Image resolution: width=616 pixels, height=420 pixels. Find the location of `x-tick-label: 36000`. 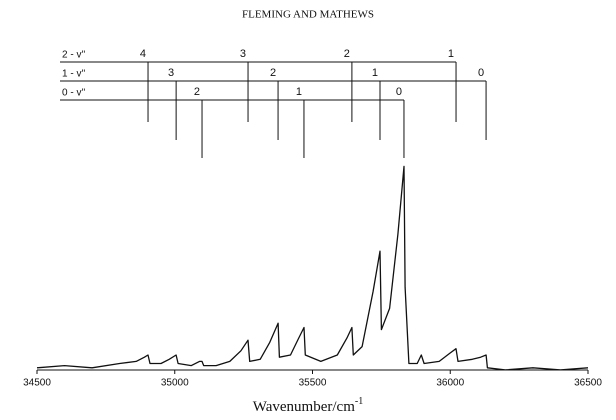

x-tick-label: 36000 is located at coordinates (450, 383).